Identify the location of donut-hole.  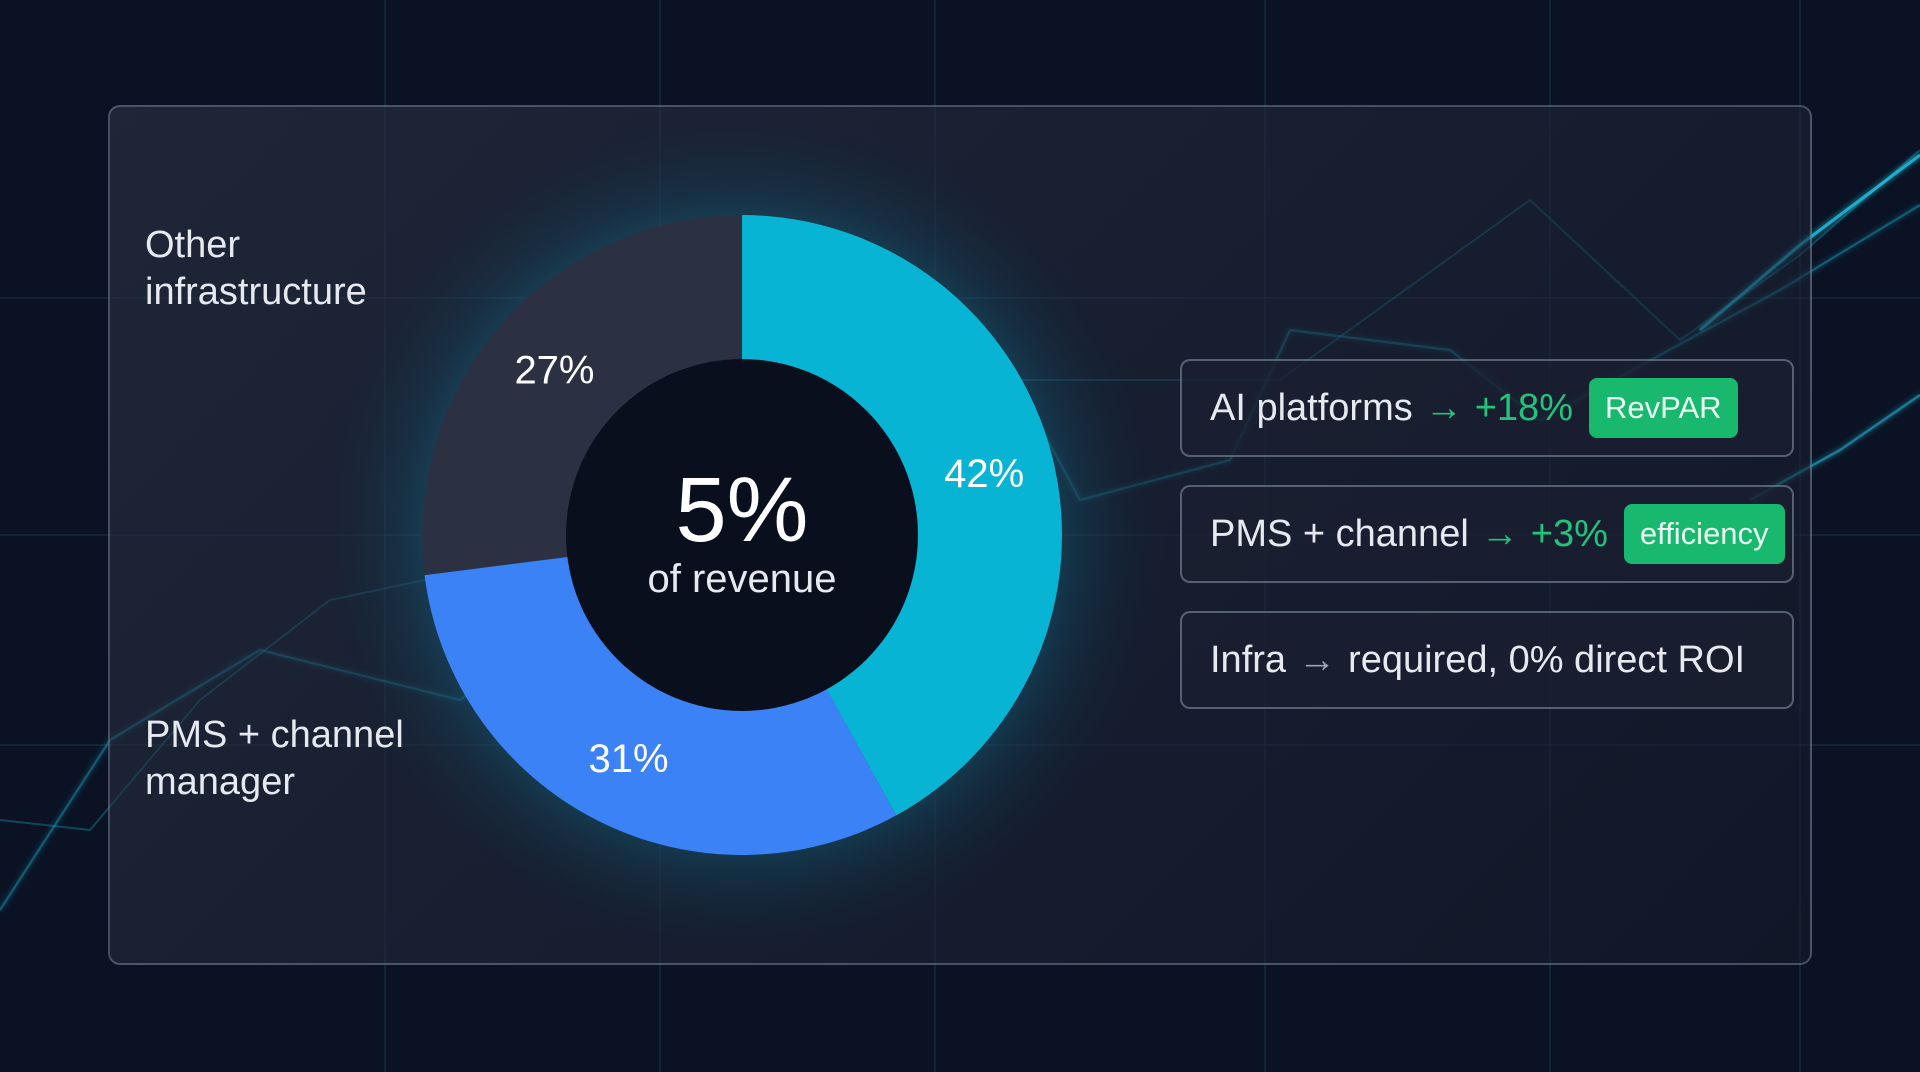
(742, 535).